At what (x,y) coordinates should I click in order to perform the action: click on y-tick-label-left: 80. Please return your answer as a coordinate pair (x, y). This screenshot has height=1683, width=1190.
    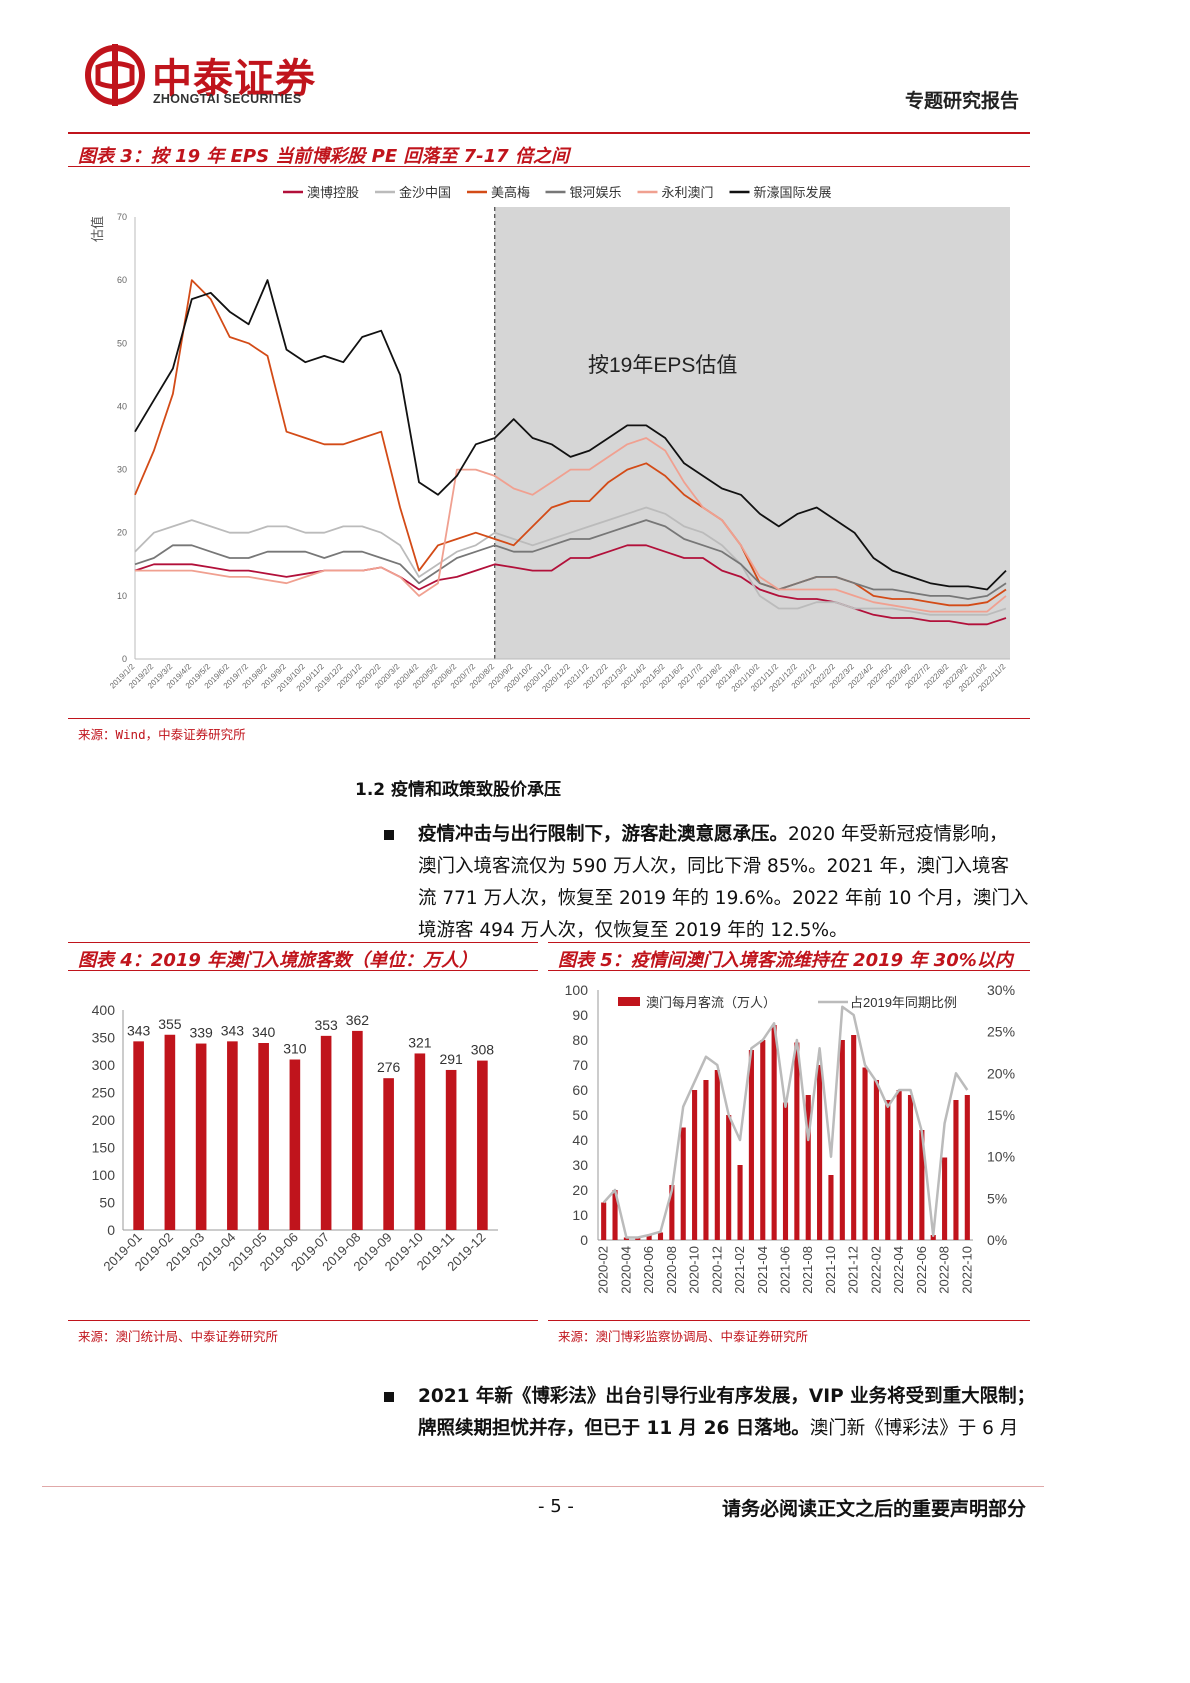
    Looking at the image, I should click on (580, 1040).